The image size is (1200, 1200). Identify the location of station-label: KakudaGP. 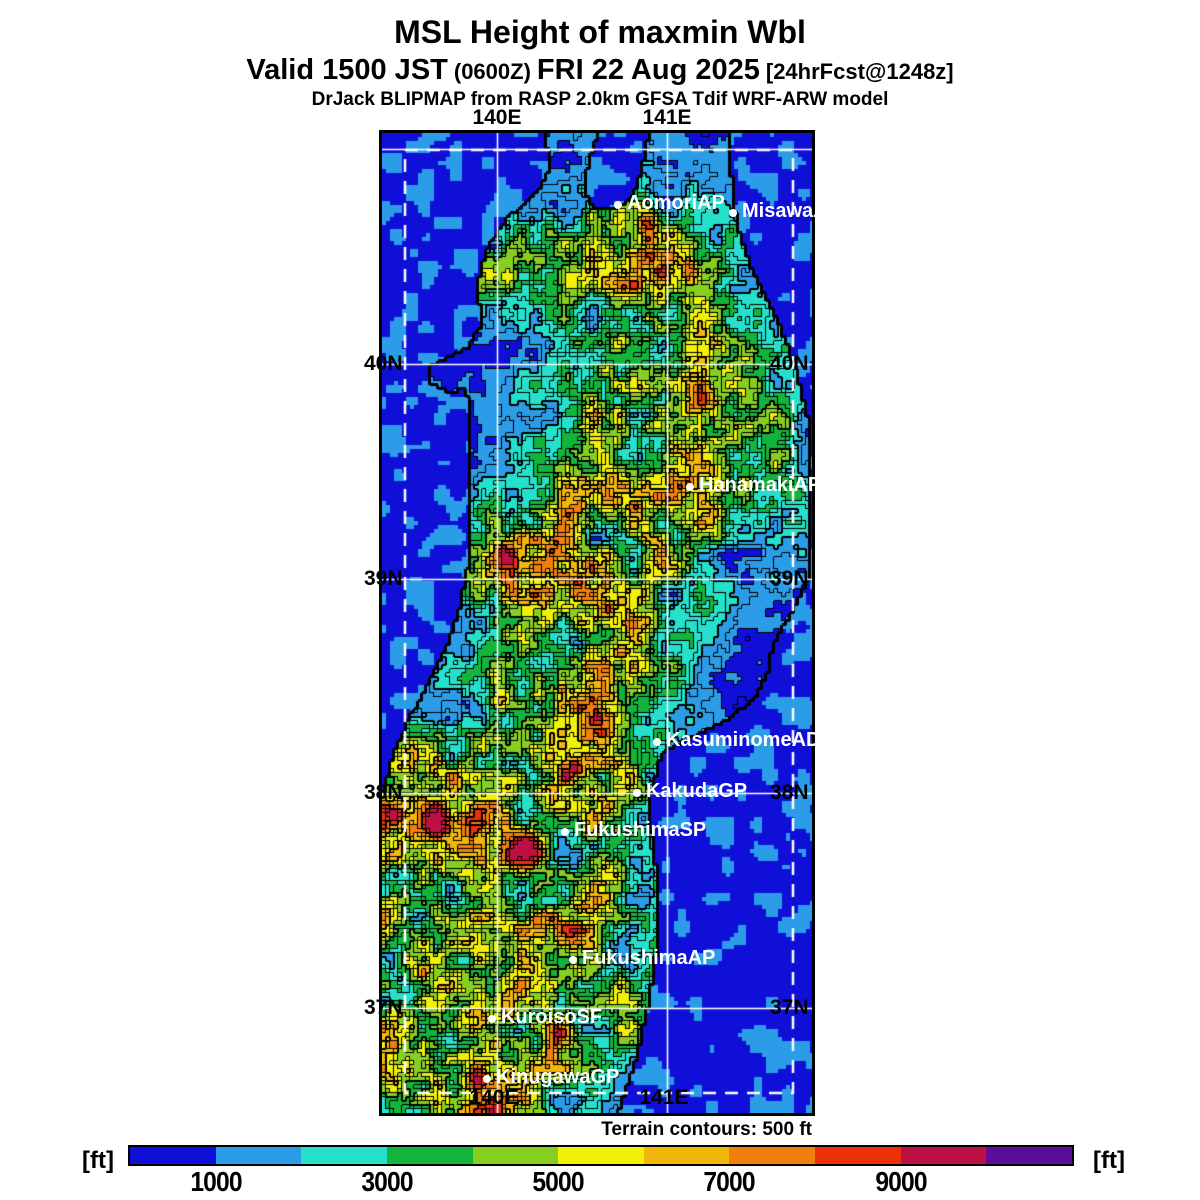
(696, 791).